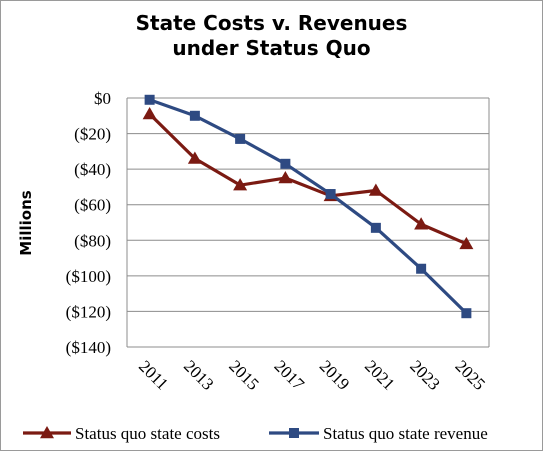 This screenshot has height=451, width=543. What do you see at coordinates (88, 223) in the screenshot?
I see `y-tick-labels: $0 ($20) ($40) ($60) ($80) ($100) ($120) ($140)` at bounding box center [88, 223].